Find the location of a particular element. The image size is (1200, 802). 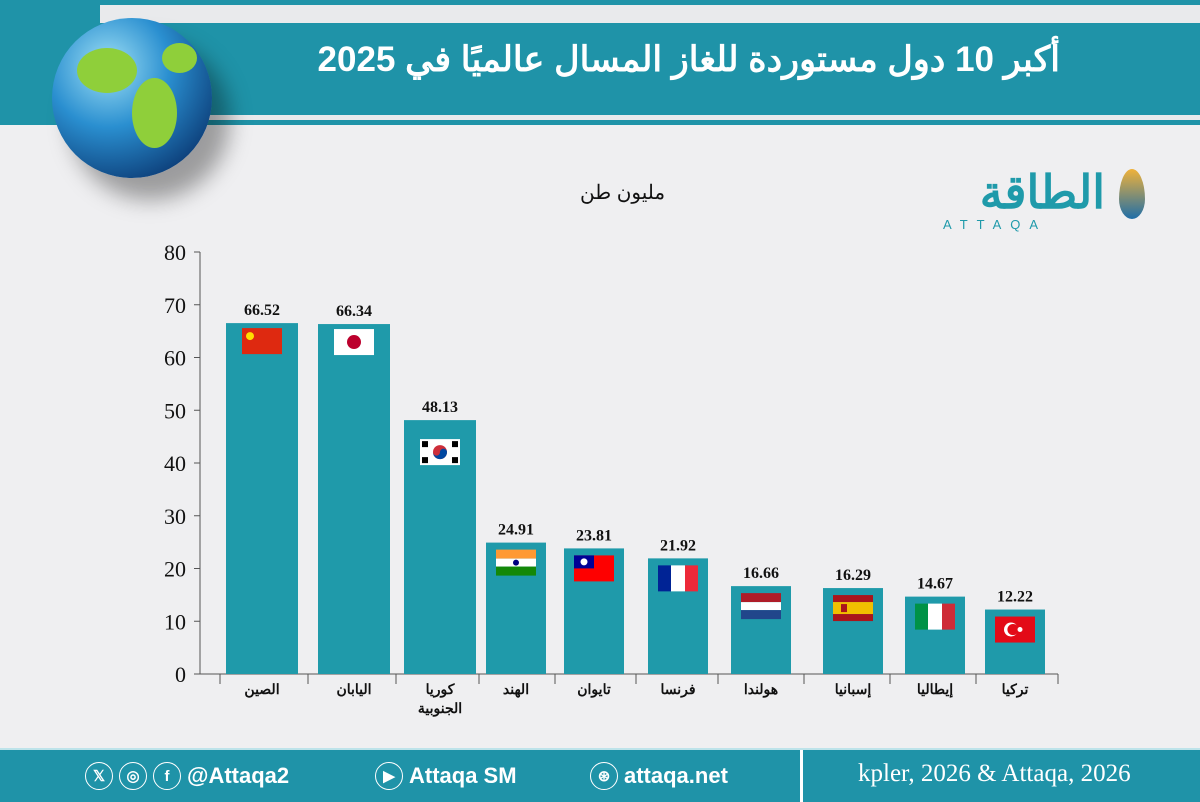

japan-flag-icon is located at coordinates (354, 342).